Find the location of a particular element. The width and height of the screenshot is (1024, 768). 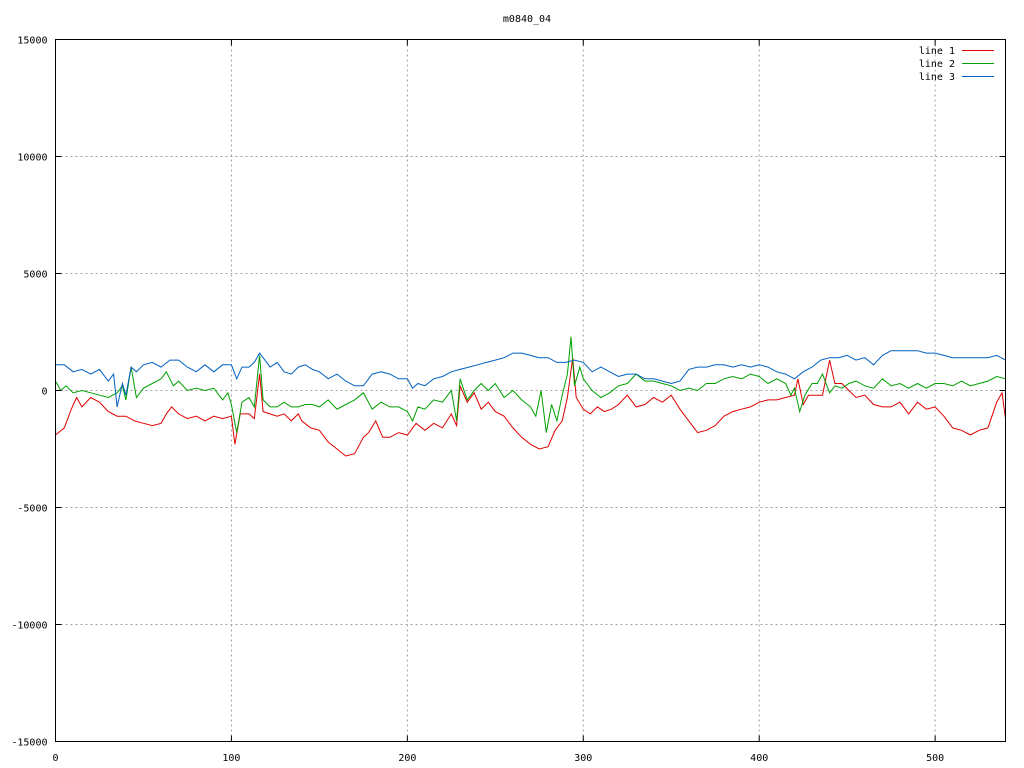

legend-label: line 3 is located at coordinates (937, 77).